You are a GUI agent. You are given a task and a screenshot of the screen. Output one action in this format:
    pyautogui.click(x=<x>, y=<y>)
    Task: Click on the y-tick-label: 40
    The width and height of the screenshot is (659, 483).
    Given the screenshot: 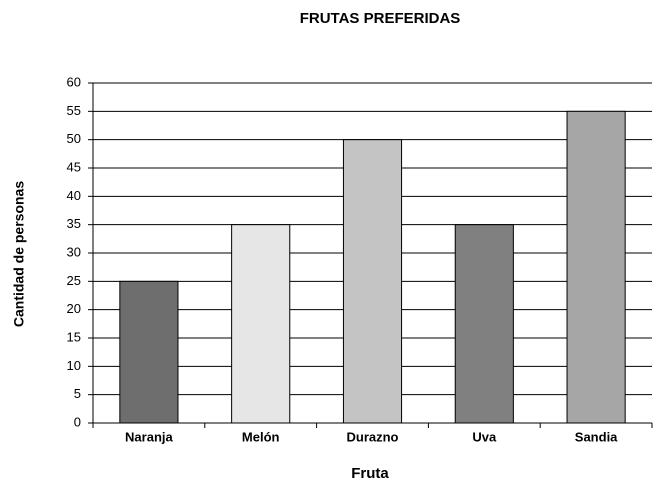 What is the action you would take?
    pyautogui.click(x=74, y=195)
    